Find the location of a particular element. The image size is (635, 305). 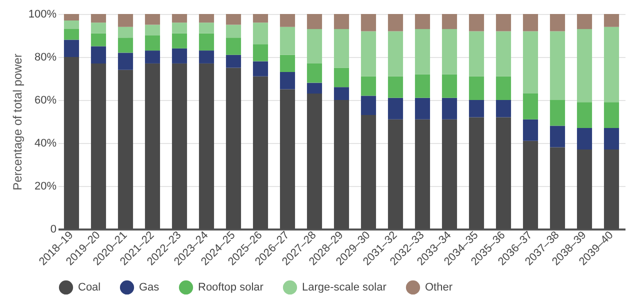

y-axis-title: Percentage of total power is located at coordinates (17, 122).